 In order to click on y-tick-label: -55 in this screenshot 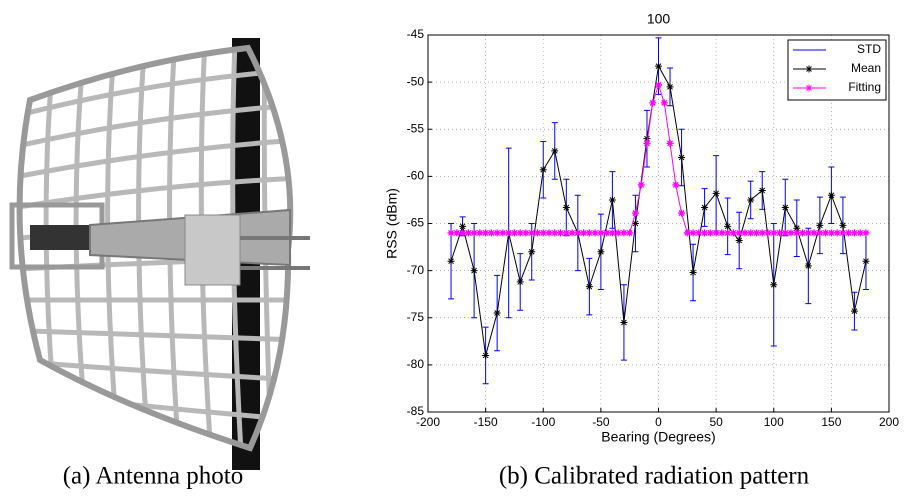, I will do `click(416, 128)`.